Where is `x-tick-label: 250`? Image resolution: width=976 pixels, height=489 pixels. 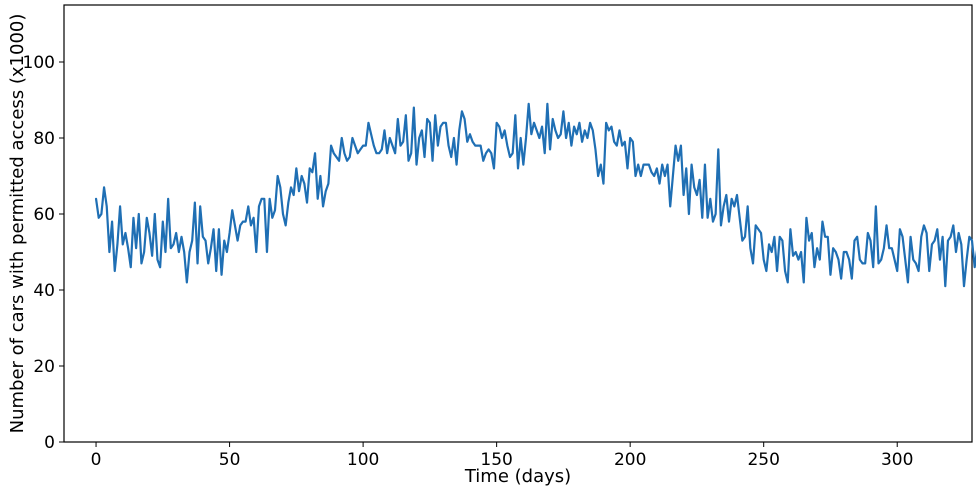
x-tick-label: 250 is located at coordinates (763, 460).